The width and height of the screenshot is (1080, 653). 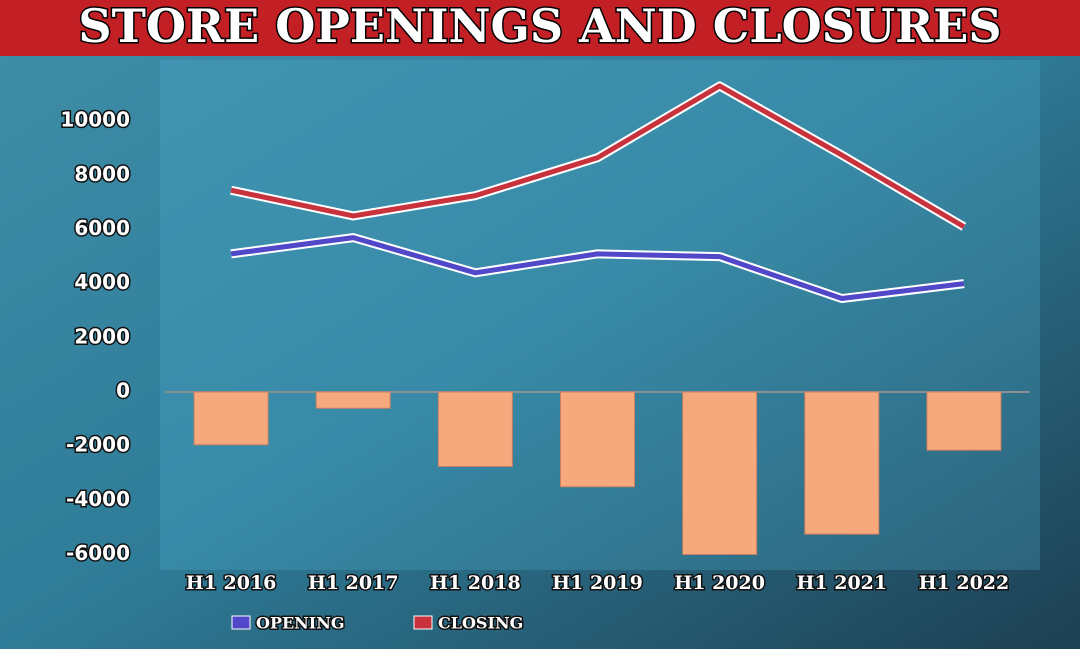 What do you see at coordinates (597, 583) in the screenshot?
I see `x-tick-label: H1 2019` at bounding box center [597, 583].